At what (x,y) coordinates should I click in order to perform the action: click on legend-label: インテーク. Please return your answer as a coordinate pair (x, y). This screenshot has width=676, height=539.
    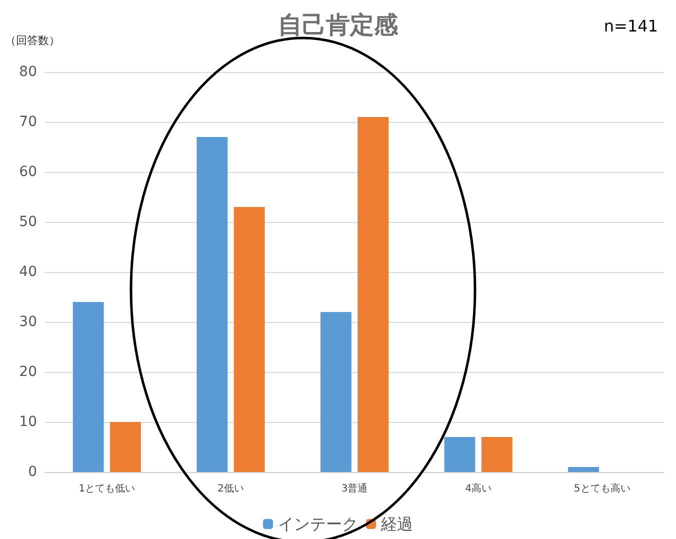
    Looking at the image, I should click on (318, 524).